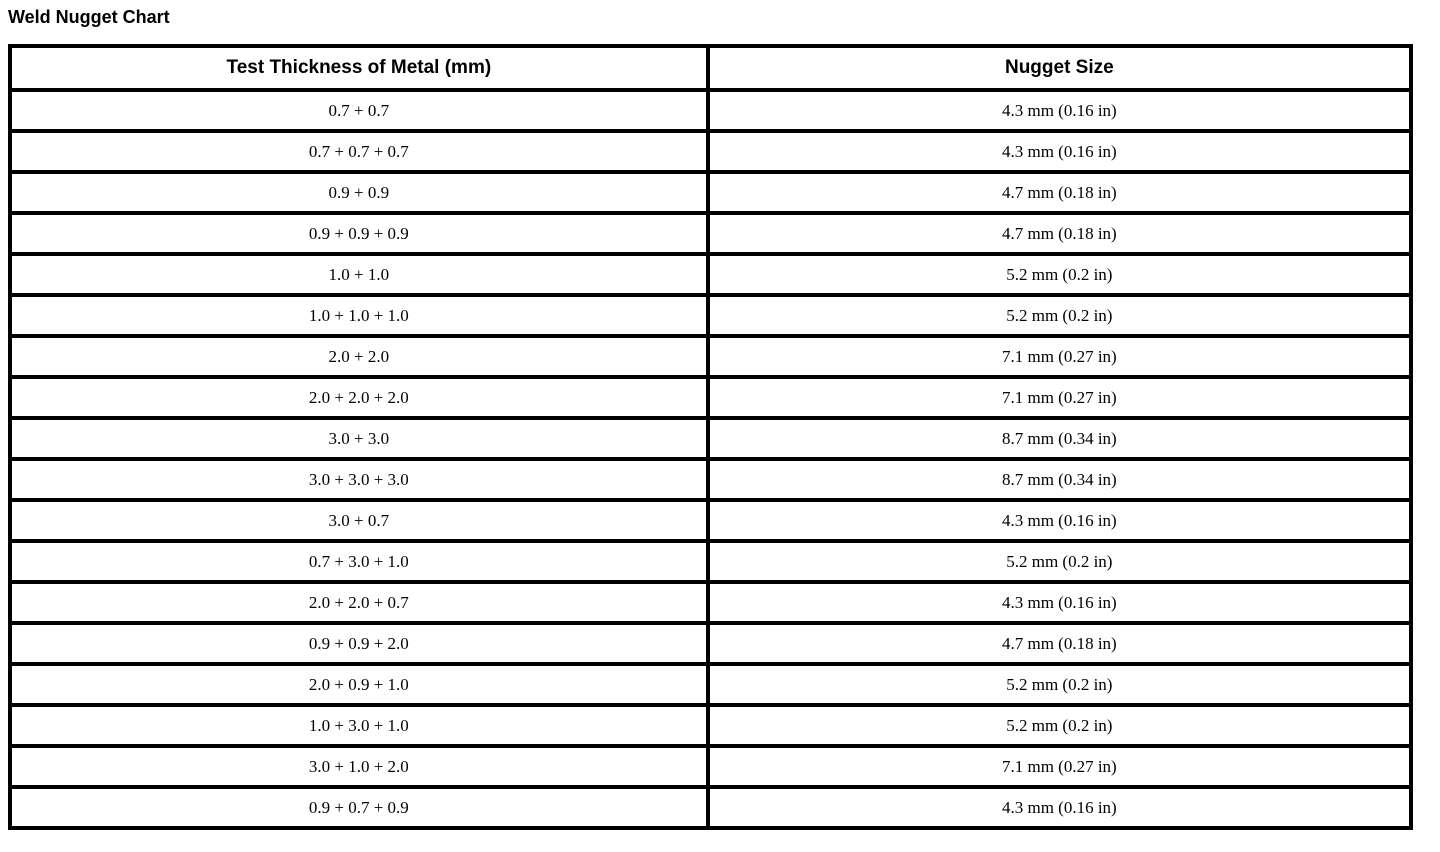 The width and height of the screenshot is (1440, 852). I want to click on table-row: 3.0 + 0.7 4.3 mm (0.16 in), so click(711, 520).